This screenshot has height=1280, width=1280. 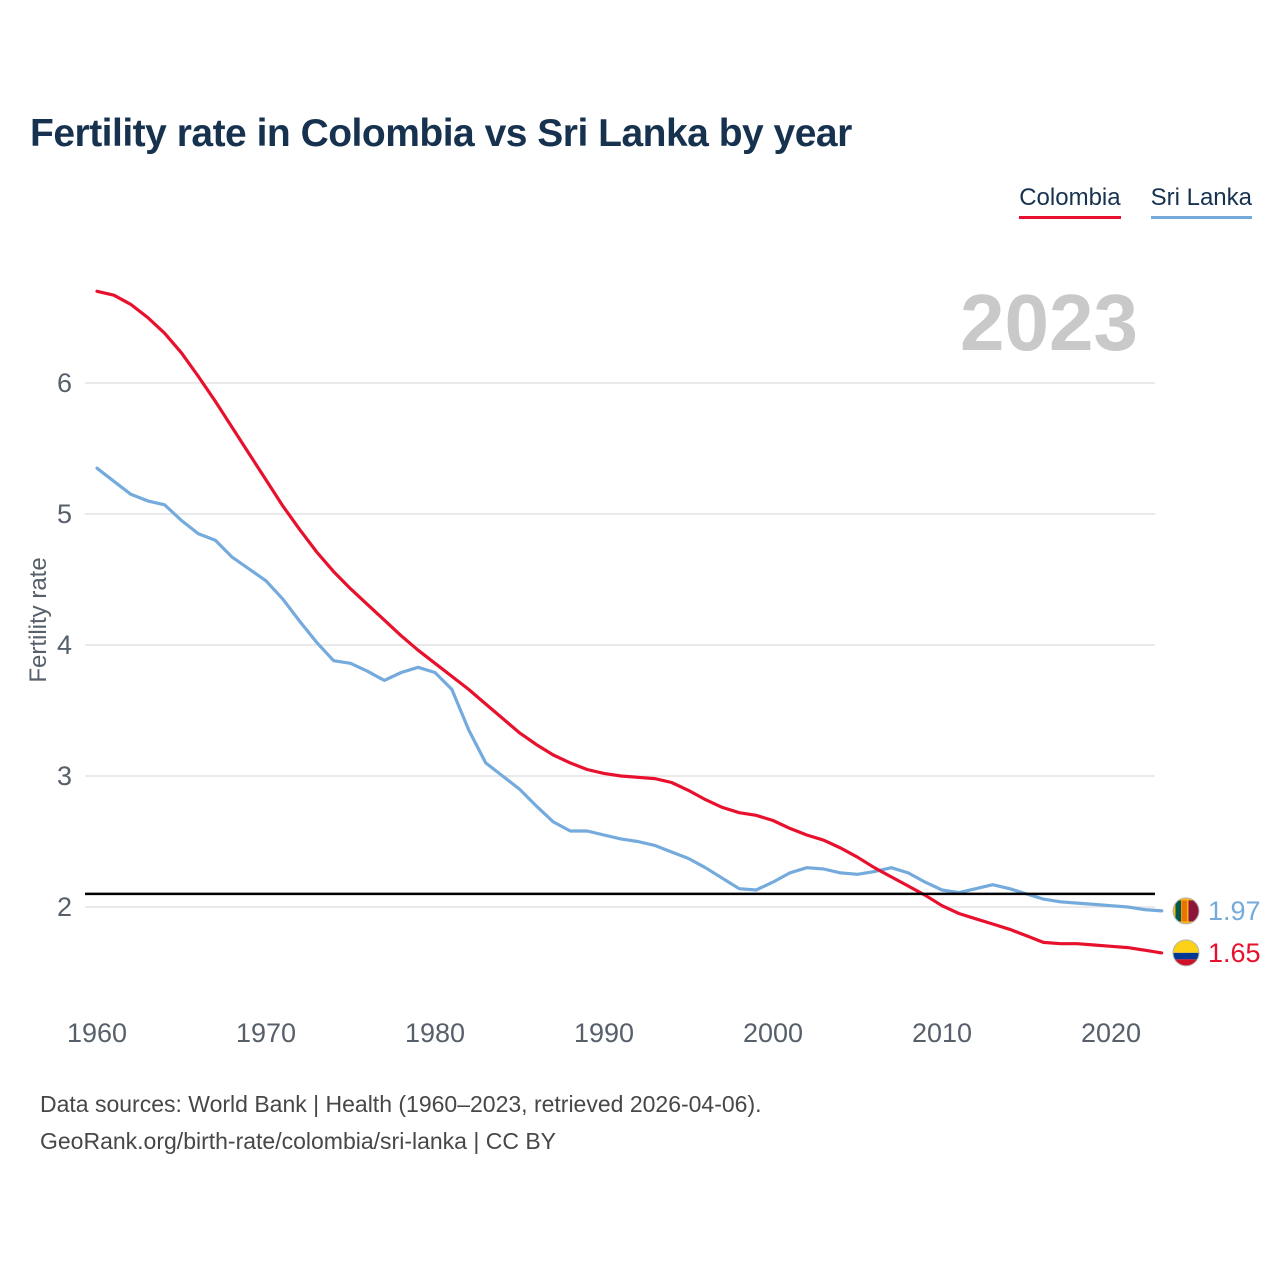 I want to click on year-watermark: 2023, so click(x=1049, y=322).